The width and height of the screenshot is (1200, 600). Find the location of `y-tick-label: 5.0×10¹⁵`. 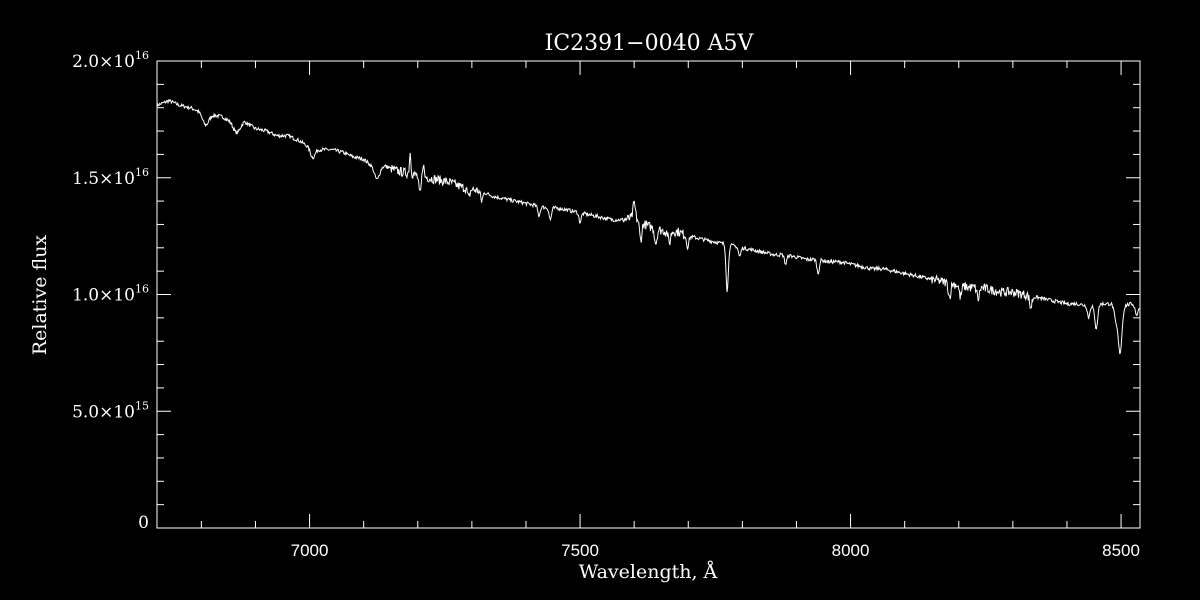

y-tick-label: 5.0×10¹⁵ is located at coordinates (110, 410).